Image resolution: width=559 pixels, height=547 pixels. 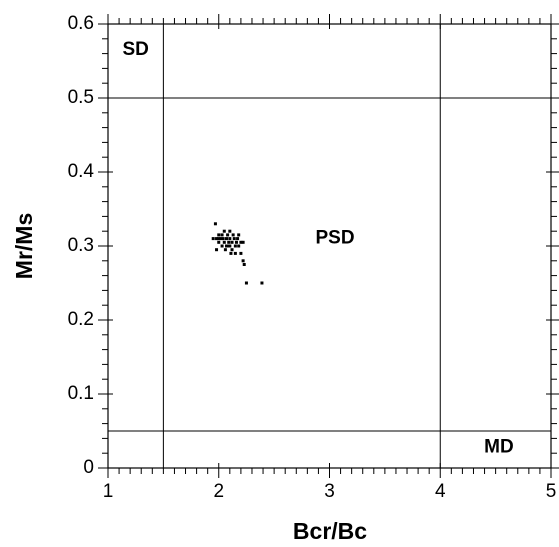 What do you see at coordinates (551, 491) in the screenshot?
I see `x-tick-label: 5` at bounding box center [551, 491].